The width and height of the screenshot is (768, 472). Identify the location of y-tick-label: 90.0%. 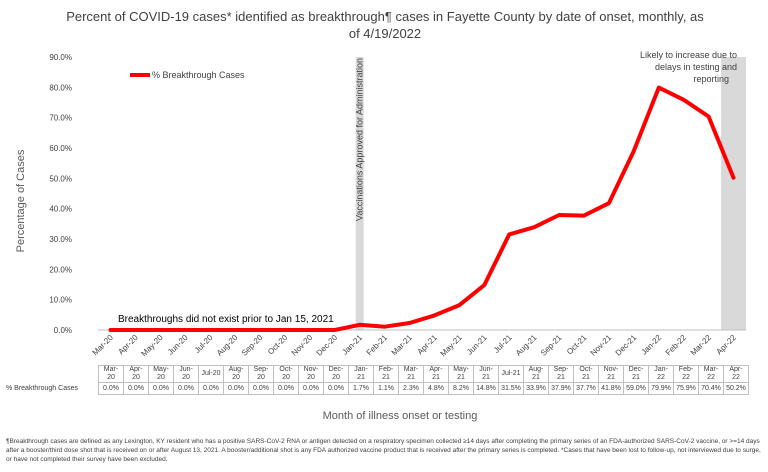
(60, 57).